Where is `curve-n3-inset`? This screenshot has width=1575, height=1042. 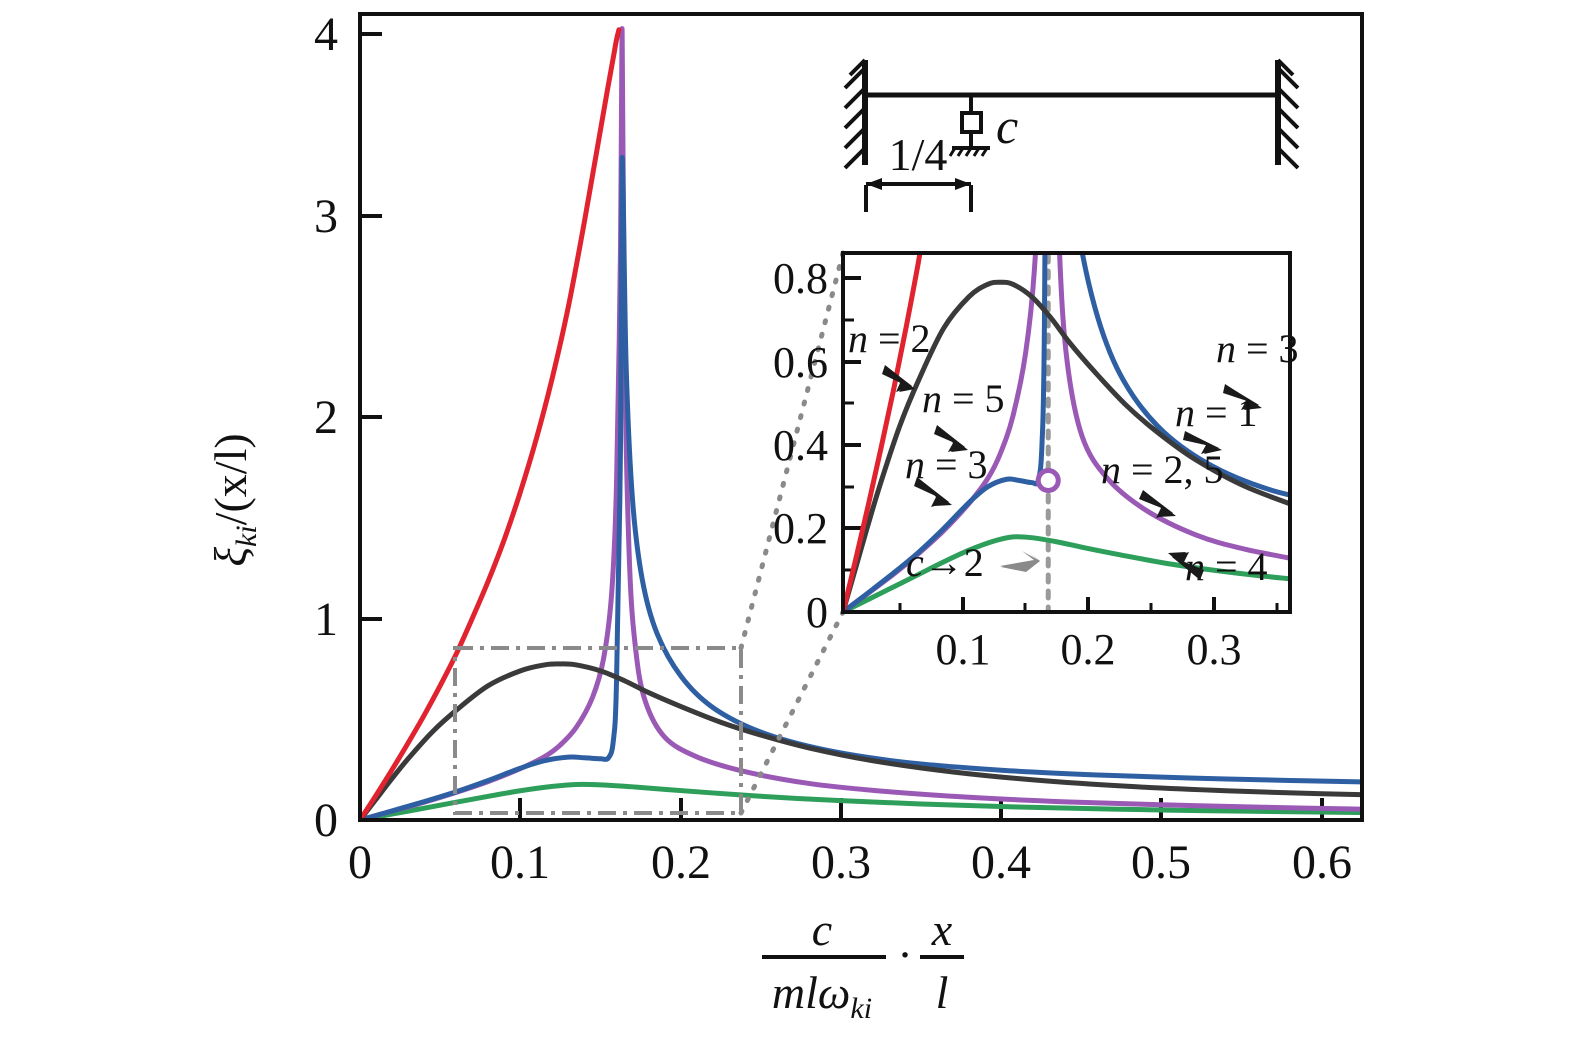 curve-n3-inset is located at coordinates (1066, 432).